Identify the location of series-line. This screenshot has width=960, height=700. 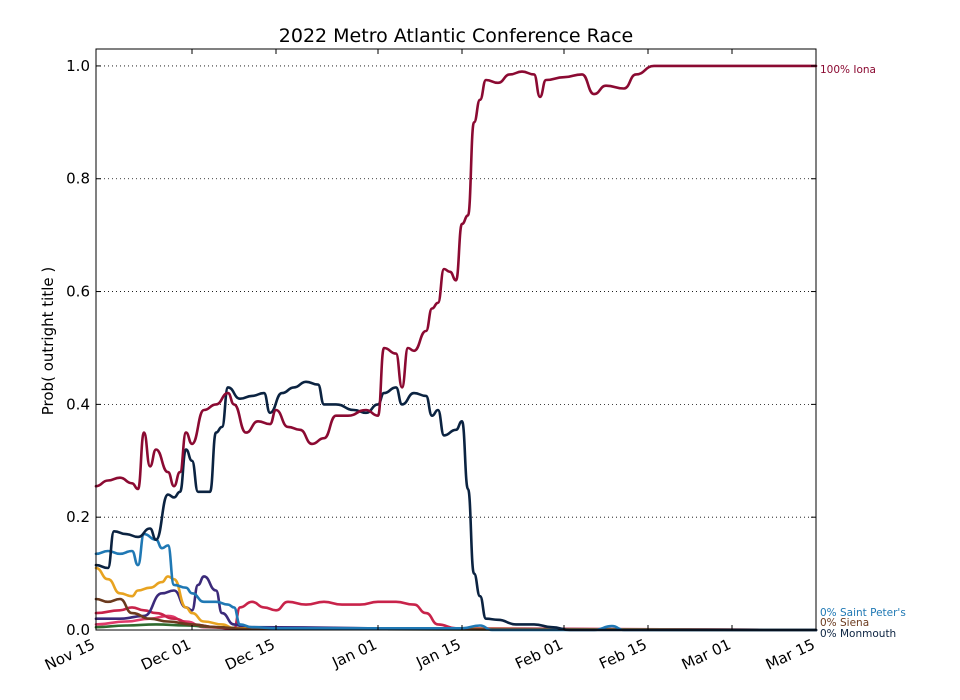
(456, 616).